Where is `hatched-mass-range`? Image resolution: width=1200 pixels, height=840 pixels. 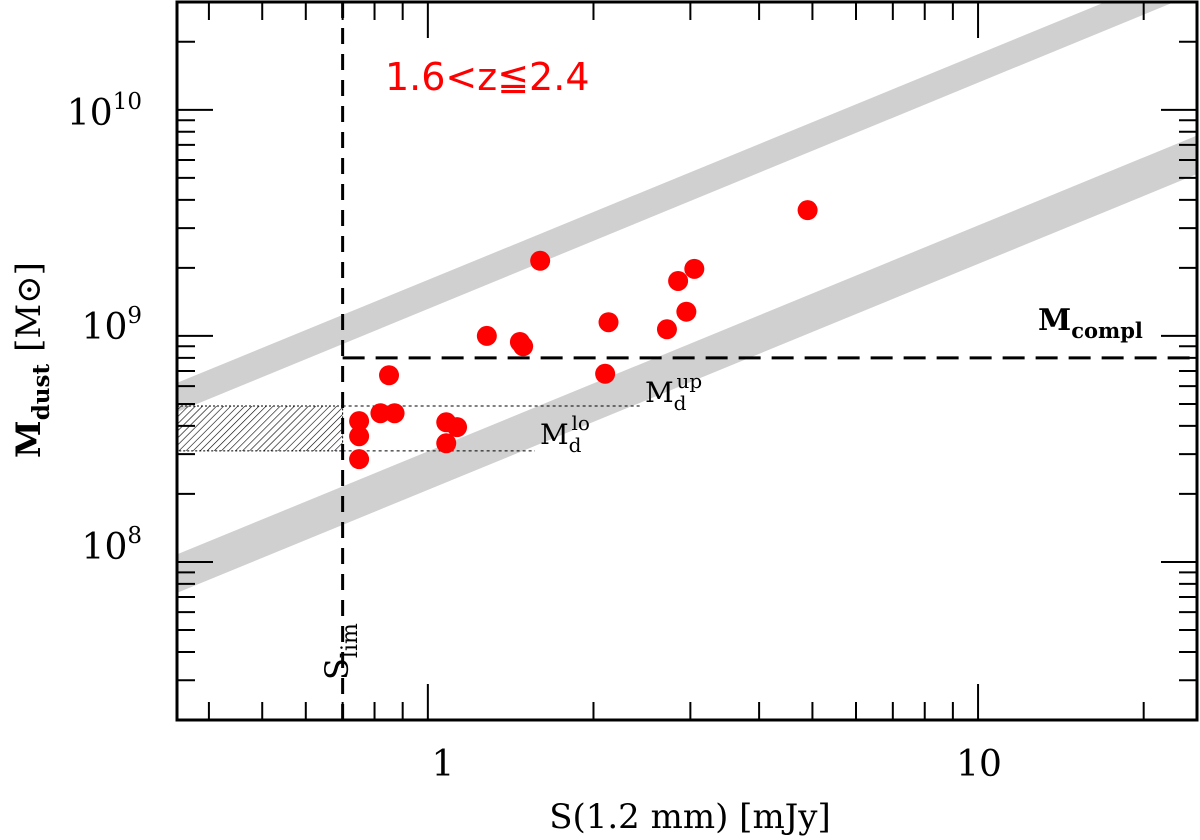
hatched-mass-range is located at coordinates (260, 428).